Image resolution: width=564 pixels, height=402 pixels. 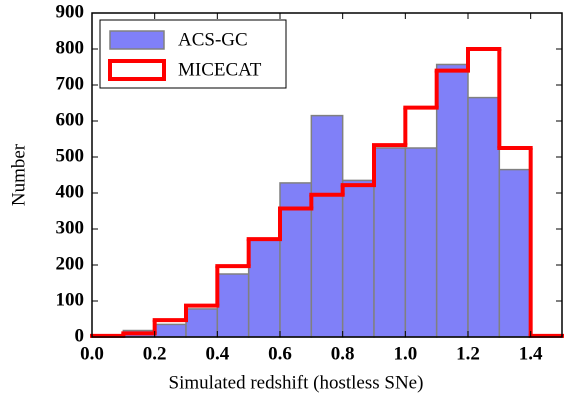 I want to click on x-tick-label: 0.2, so click(x=155, y=353).